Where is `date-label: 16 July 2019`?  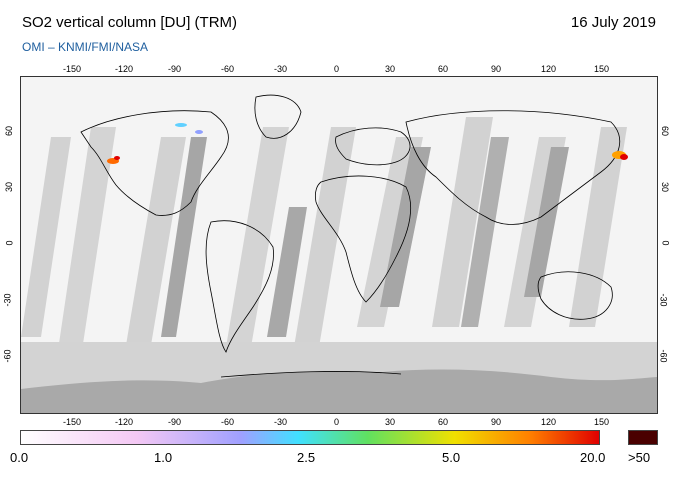 date-label: 16 July 2019 is located at coordinates (613, 22).